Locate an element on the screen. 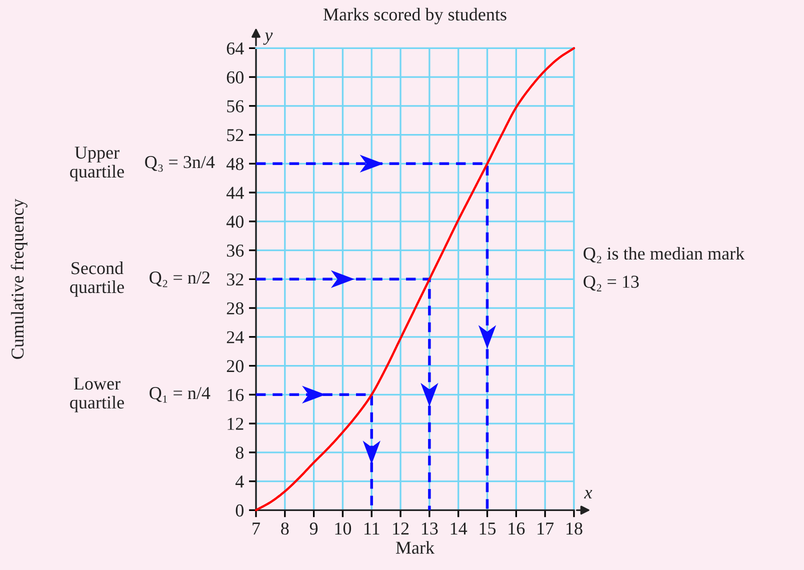 This screenshot has width=804, height=570. y-tick-label: 52 is located at coordinates (235, 135).